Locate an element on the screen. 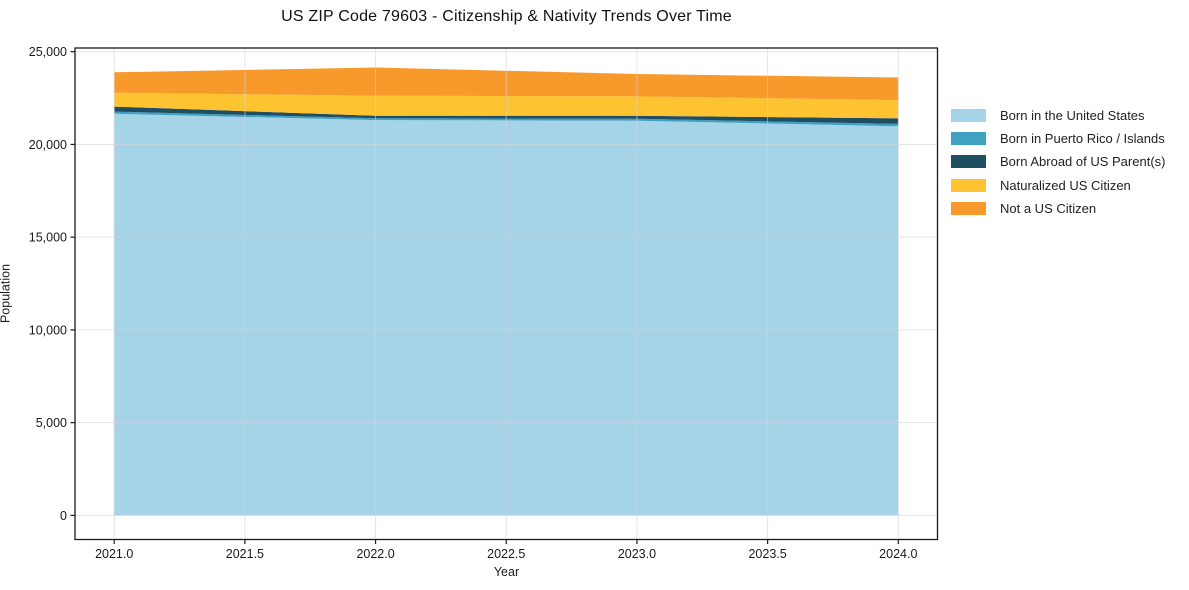  y-axis-label: Population is located at coordinates (6, 293).